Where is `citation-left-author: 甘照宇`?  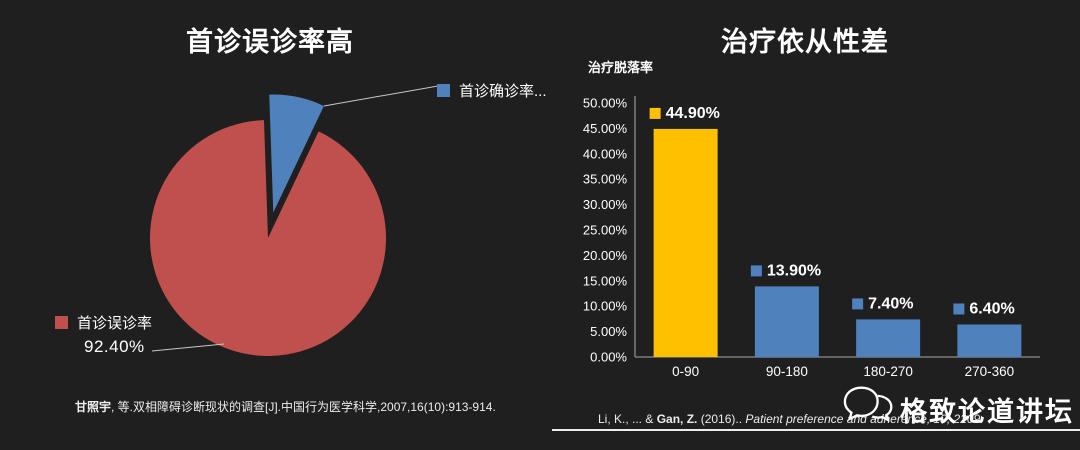 citation-left-author: 甘照宇 is located at coordinates (93, 407).